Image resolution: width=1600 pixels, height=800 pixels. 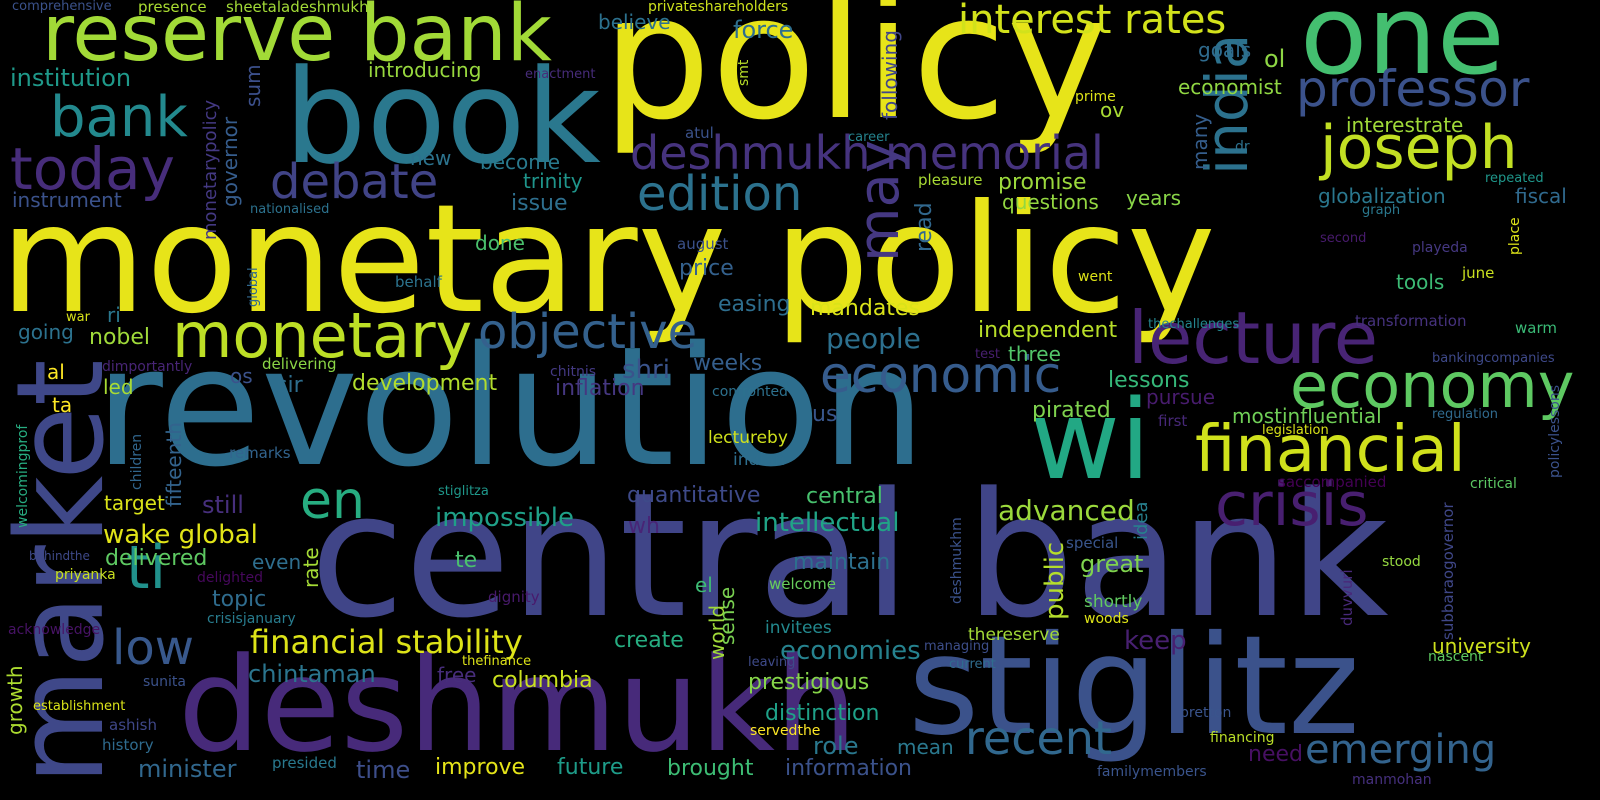 I want to click on word-first: first, so click(x=1173, y=421).